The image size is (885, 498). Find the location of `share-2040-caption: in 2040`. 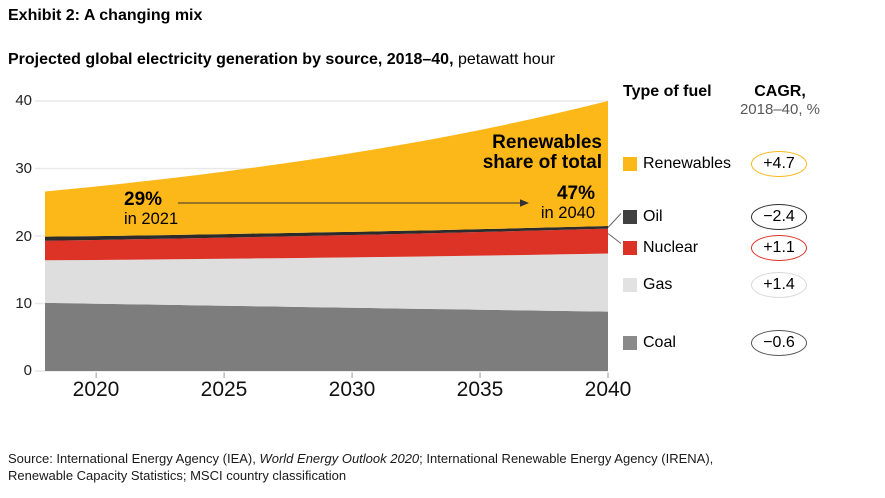

share-2040-caption: in 2040 is located at coordinates (567, 213).